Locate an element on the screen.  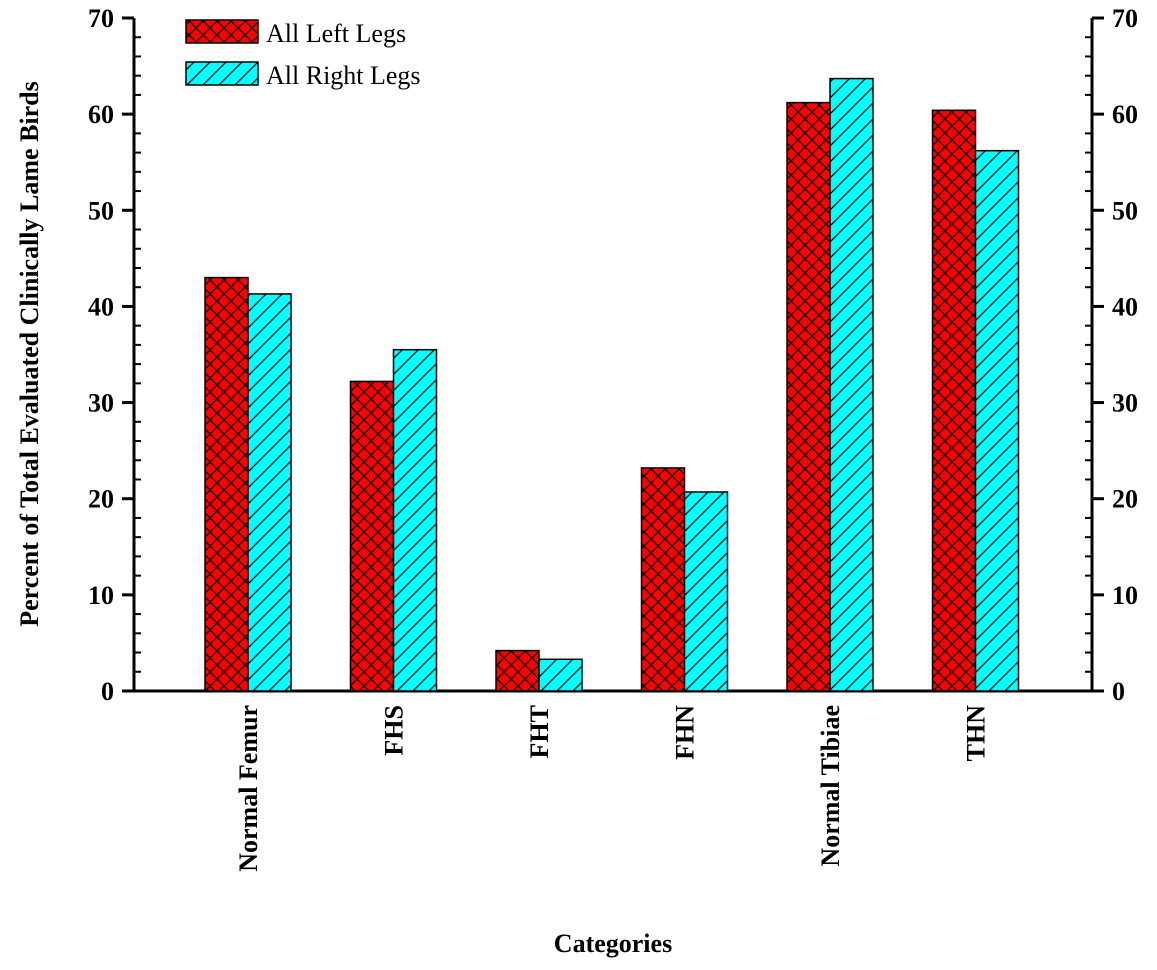
x-axis-title: Categories is located at coordinates (613, 943).